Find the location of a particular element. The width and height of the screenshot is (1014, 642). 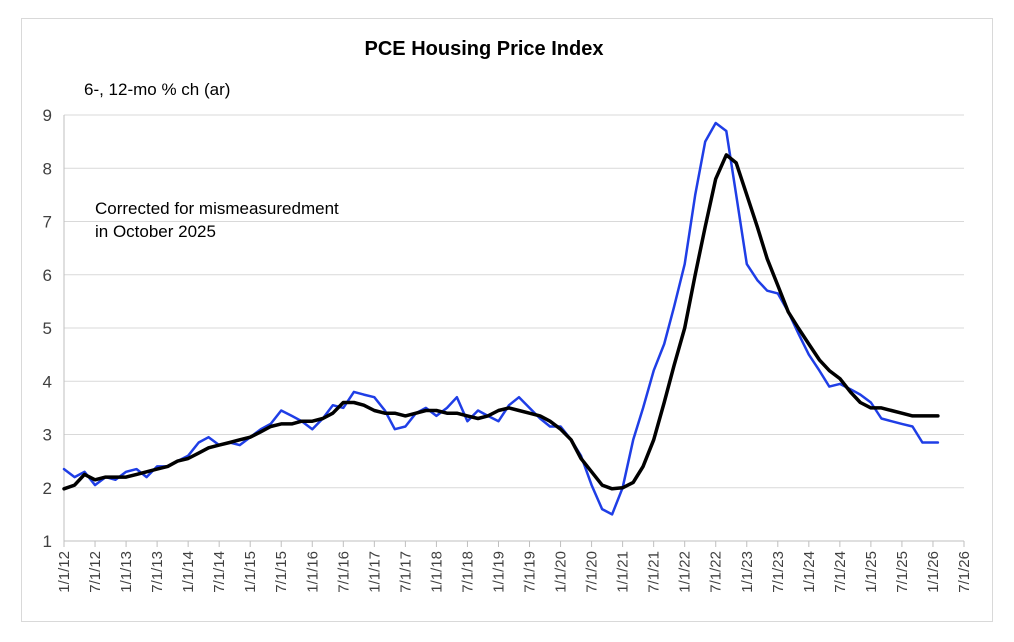

x-tick-label: 1/1/14 is located at coordinates (188, 572).